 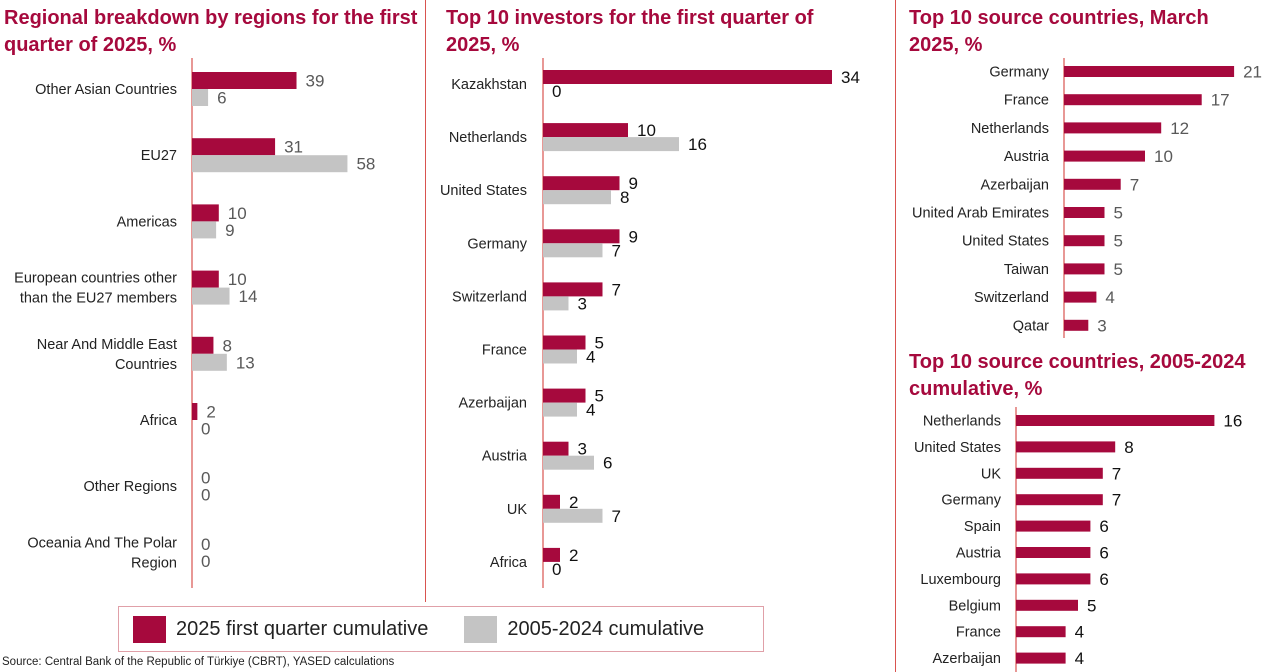 I want to click on legend-label: 2005-2024 cumulative, so click(x=606, y=628).